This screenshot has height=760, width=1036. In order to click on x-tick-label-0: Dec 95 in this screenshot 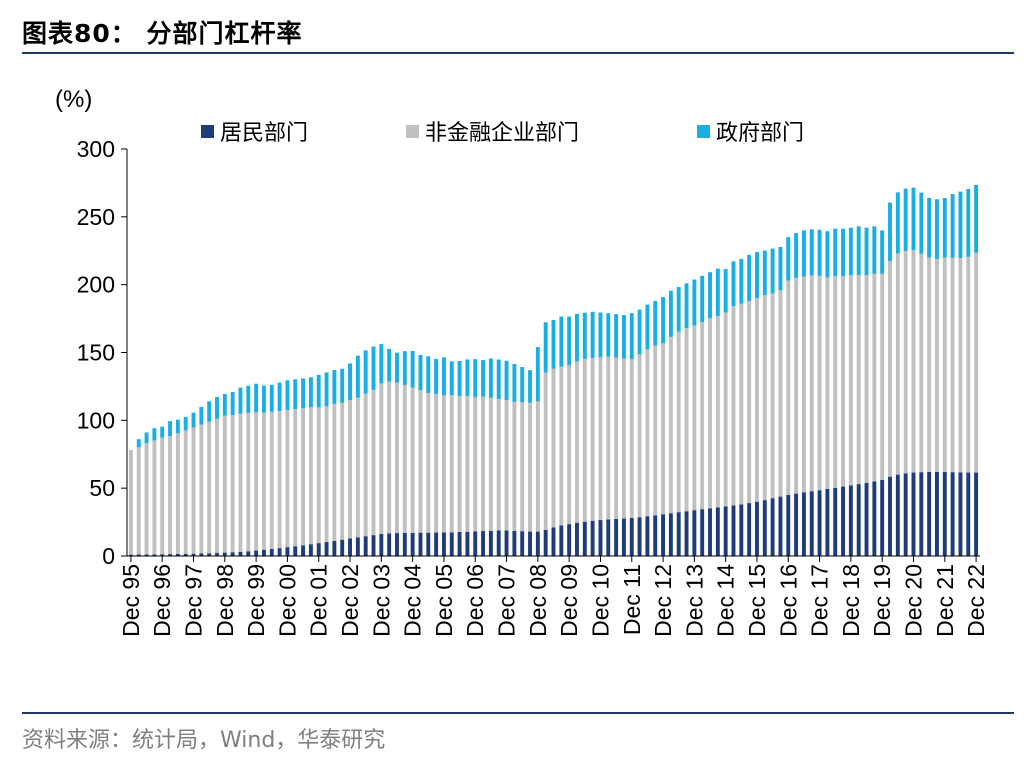, I will do `click(131, 600)`.